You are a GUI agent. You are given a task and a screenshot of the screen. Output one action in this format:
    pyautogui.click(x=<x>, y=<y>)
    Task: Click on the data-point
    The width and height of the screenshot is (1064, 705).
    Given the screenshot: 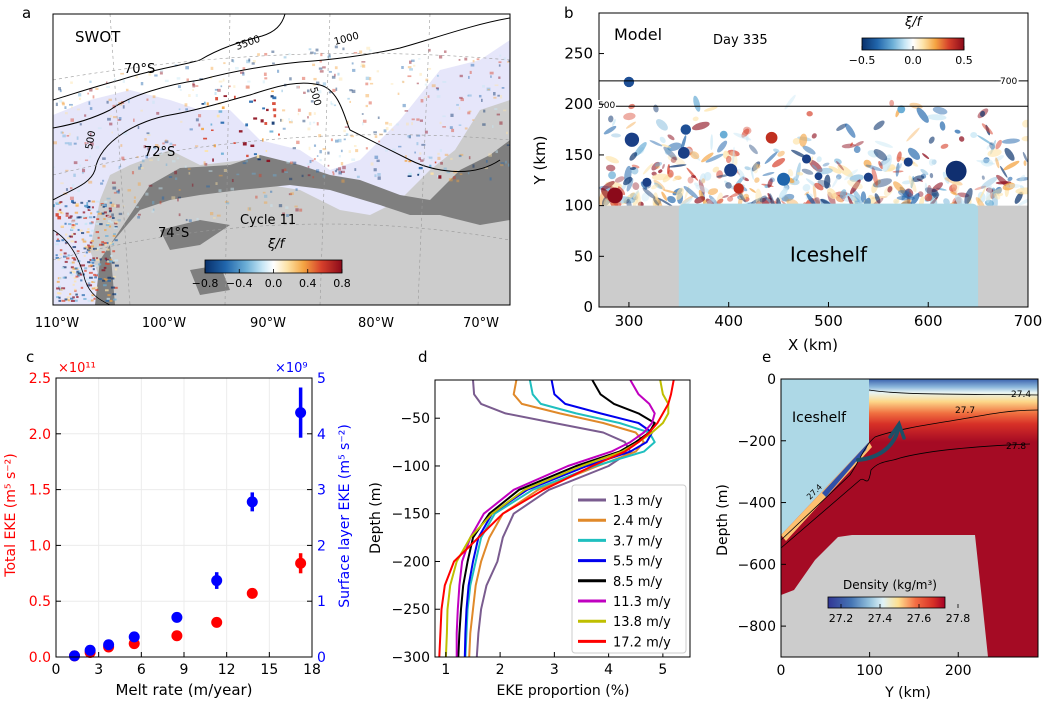 What is the action you would take?
    pyautogui.click(x=217, y=581)
    